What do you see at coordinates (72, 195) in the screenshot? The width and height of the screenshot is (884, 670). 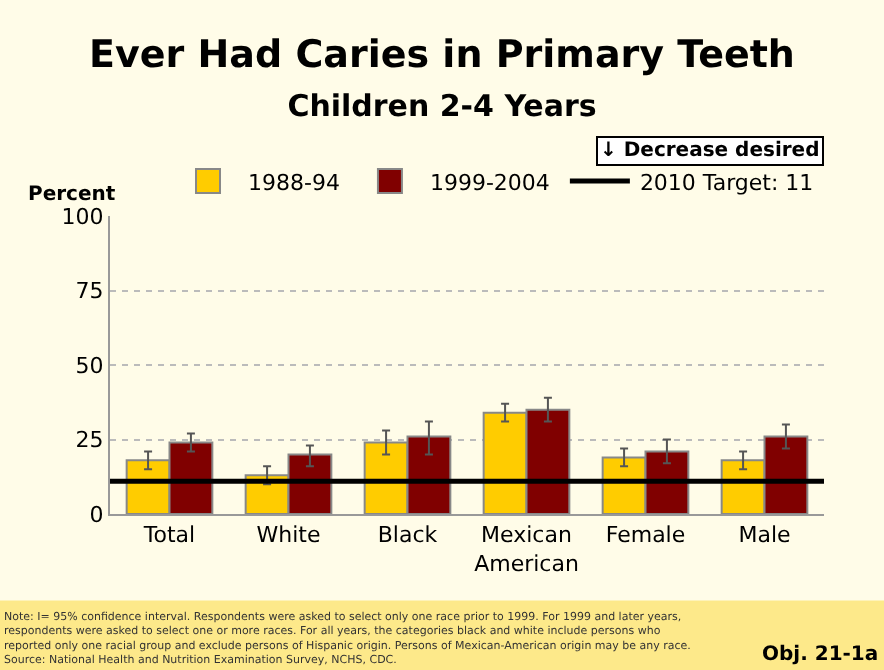 I see `y-axis-title: Percent` at bounding box center [72, 195].